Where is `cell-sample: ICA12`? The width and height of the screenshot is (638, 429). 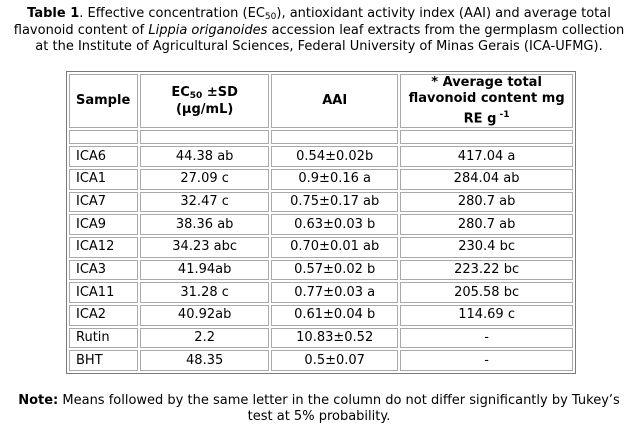
cell-sample: ICA12 is located at coordinates (104, 247).